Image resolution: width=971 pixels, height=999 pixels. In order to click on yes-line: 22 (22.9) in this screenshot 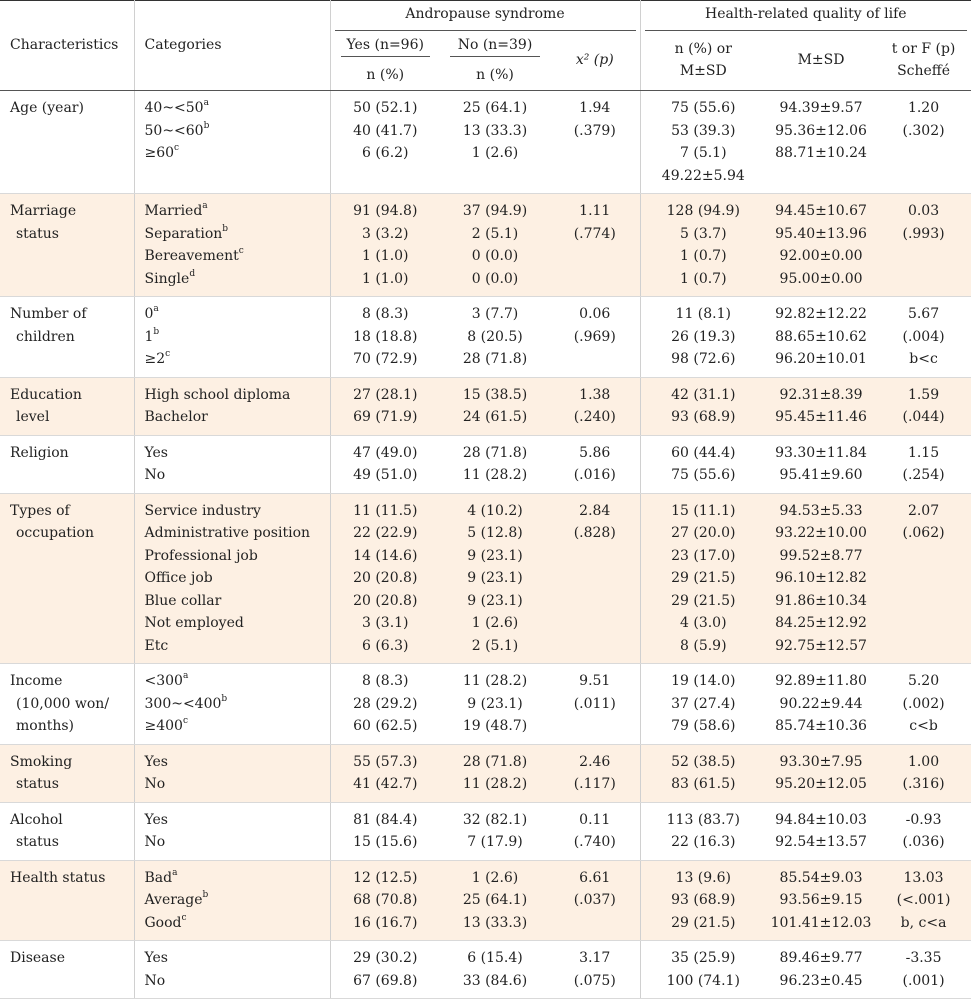, I will do `click(385, 533)`.